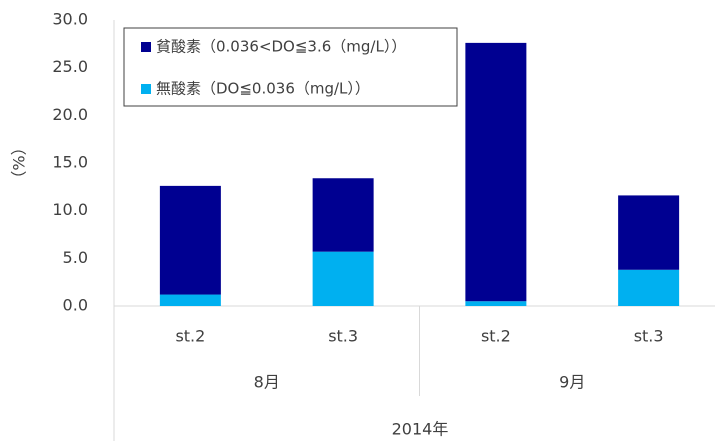 The height and width of the screenshot is (441, 715). I want to click on x-axis-title: 2014年, so click(420, 429).